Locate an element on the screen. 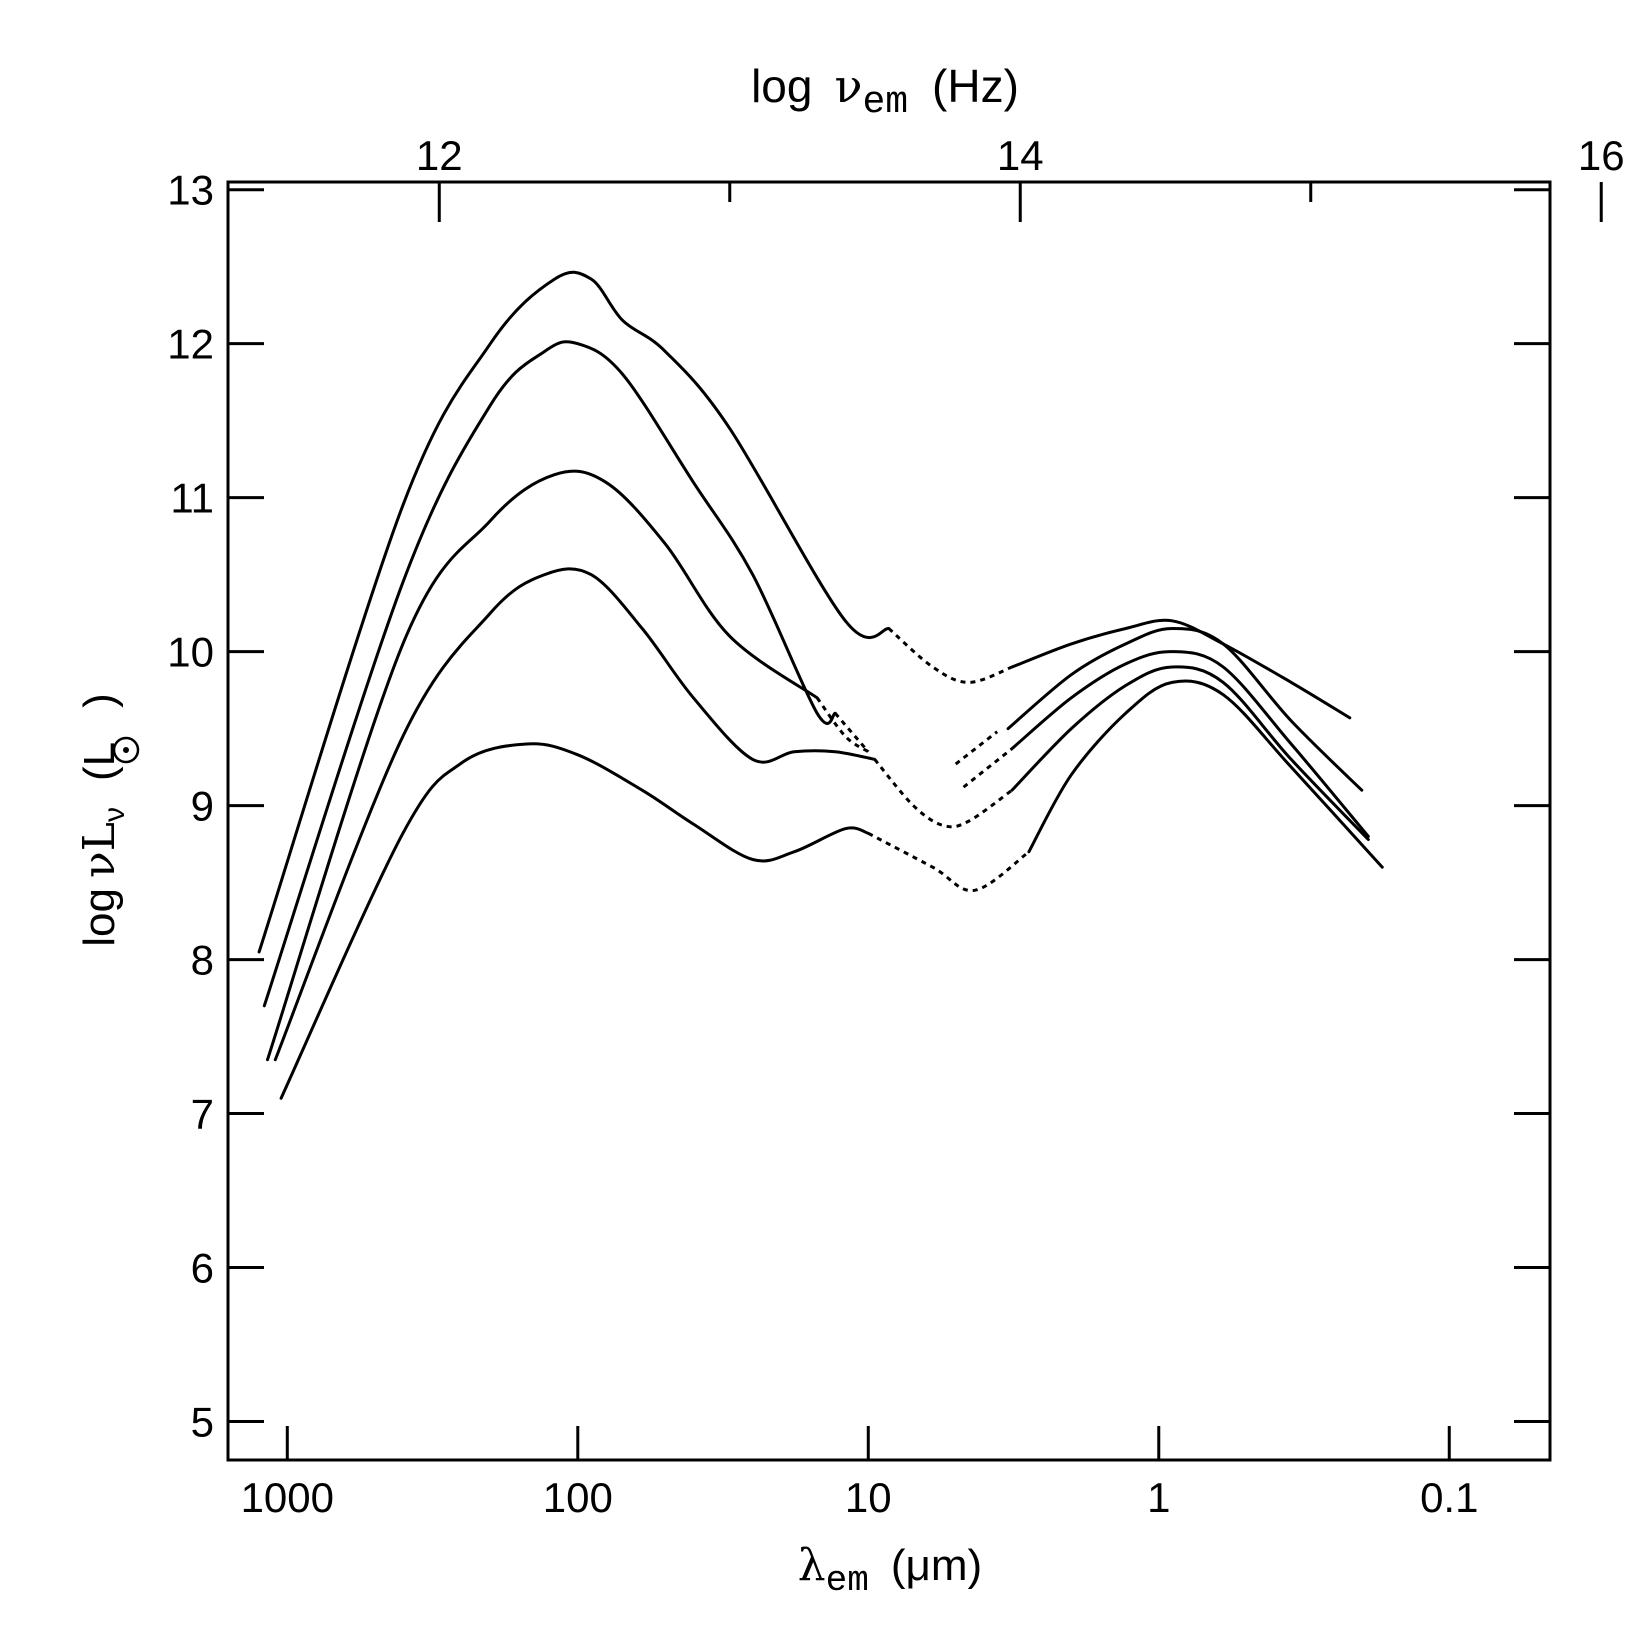  x-tick-label-1: 100 is located at coordinates (578, 1497).